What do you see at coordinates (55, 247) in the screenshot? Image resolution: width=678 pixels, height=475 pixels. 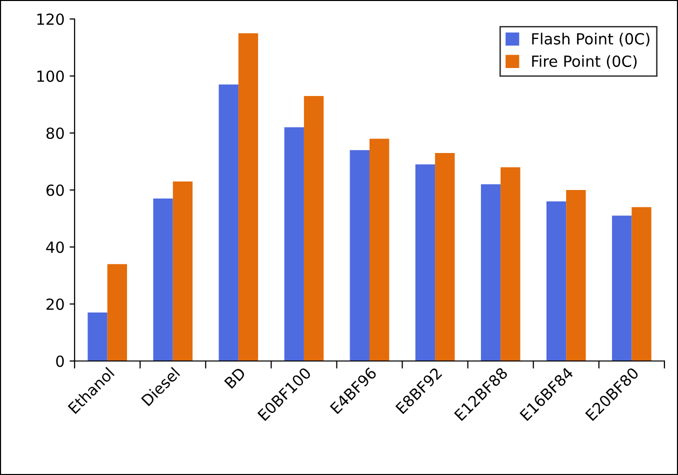 I see `y-tick-label: 40` at bounding box center [55, 247].